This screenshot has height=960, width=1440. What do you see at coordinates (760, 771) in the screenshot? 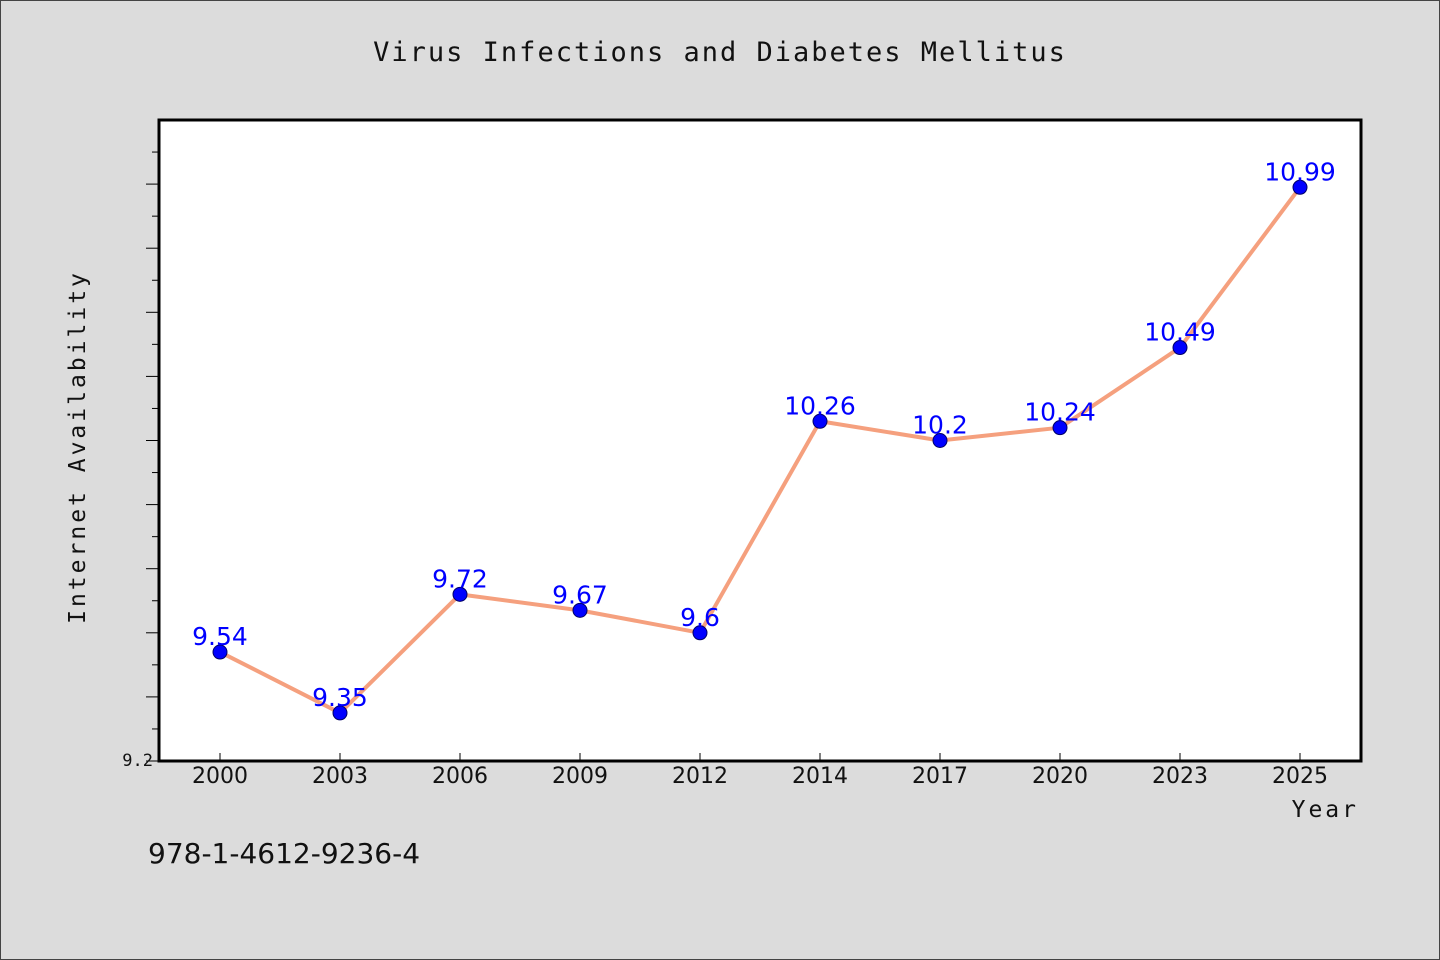
I see `x-axis-ticks: 2000 2003 2006 2009 2012 2014 2017 2020 2023 2025` at bounding box center [760, 771].